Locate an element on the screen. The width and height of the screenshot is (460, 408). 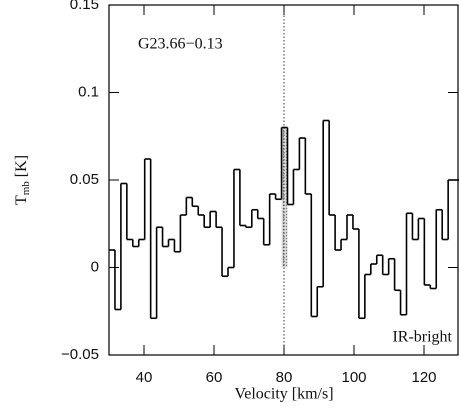
y-tick-label: 0.05 is located at coordinates (84, 179).